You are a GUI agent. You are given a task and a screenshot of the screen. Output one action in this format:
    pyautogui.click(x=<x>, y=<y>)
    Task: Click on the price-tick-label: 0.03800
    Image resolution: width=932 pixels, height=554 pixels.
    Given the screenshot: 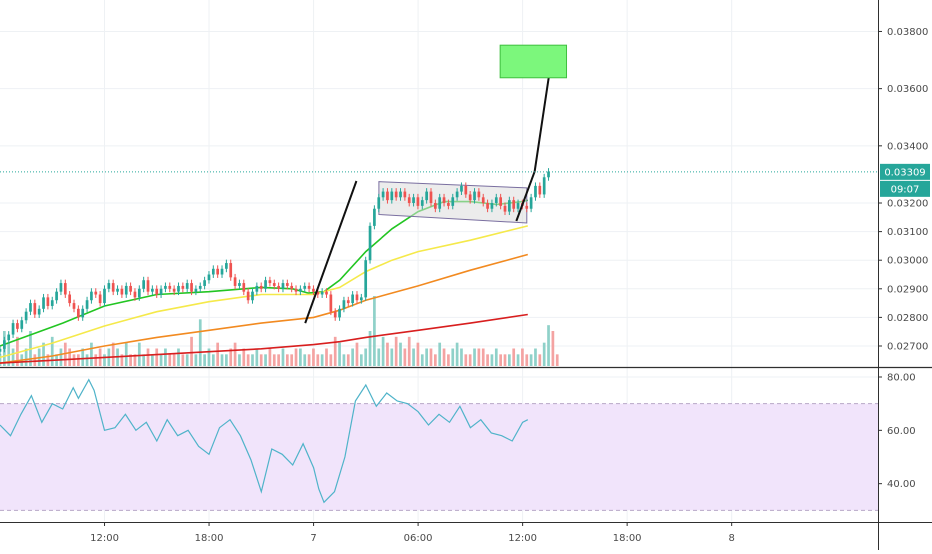 What is the action you would take?
    pyautogui.click(x=907, y=32)
    